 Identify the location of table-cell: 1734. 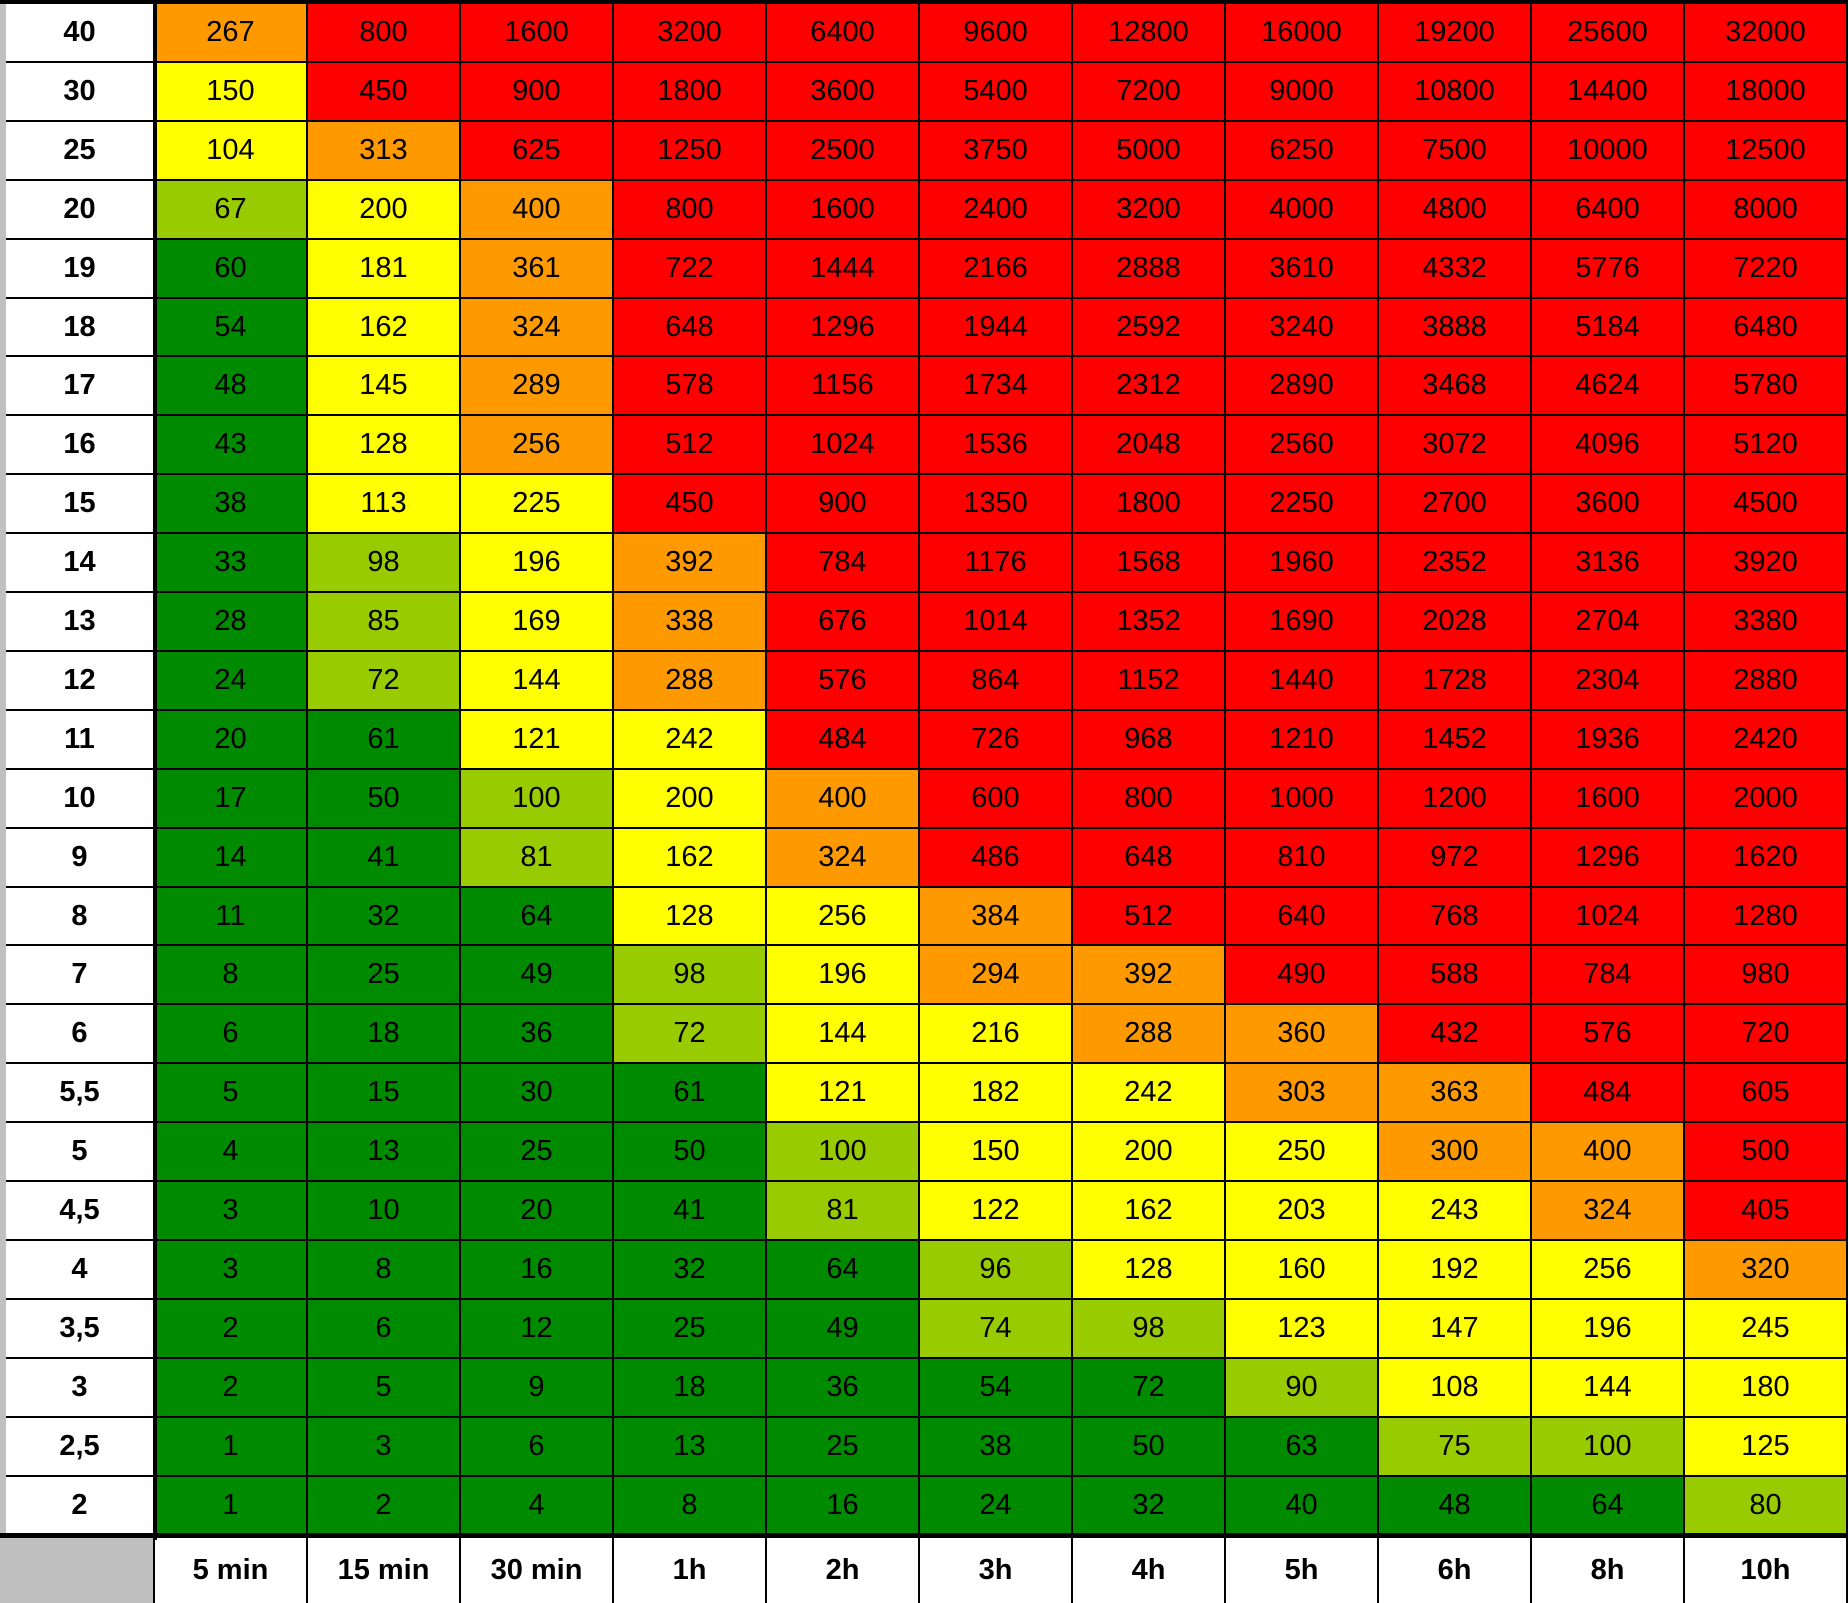
(996, 386).